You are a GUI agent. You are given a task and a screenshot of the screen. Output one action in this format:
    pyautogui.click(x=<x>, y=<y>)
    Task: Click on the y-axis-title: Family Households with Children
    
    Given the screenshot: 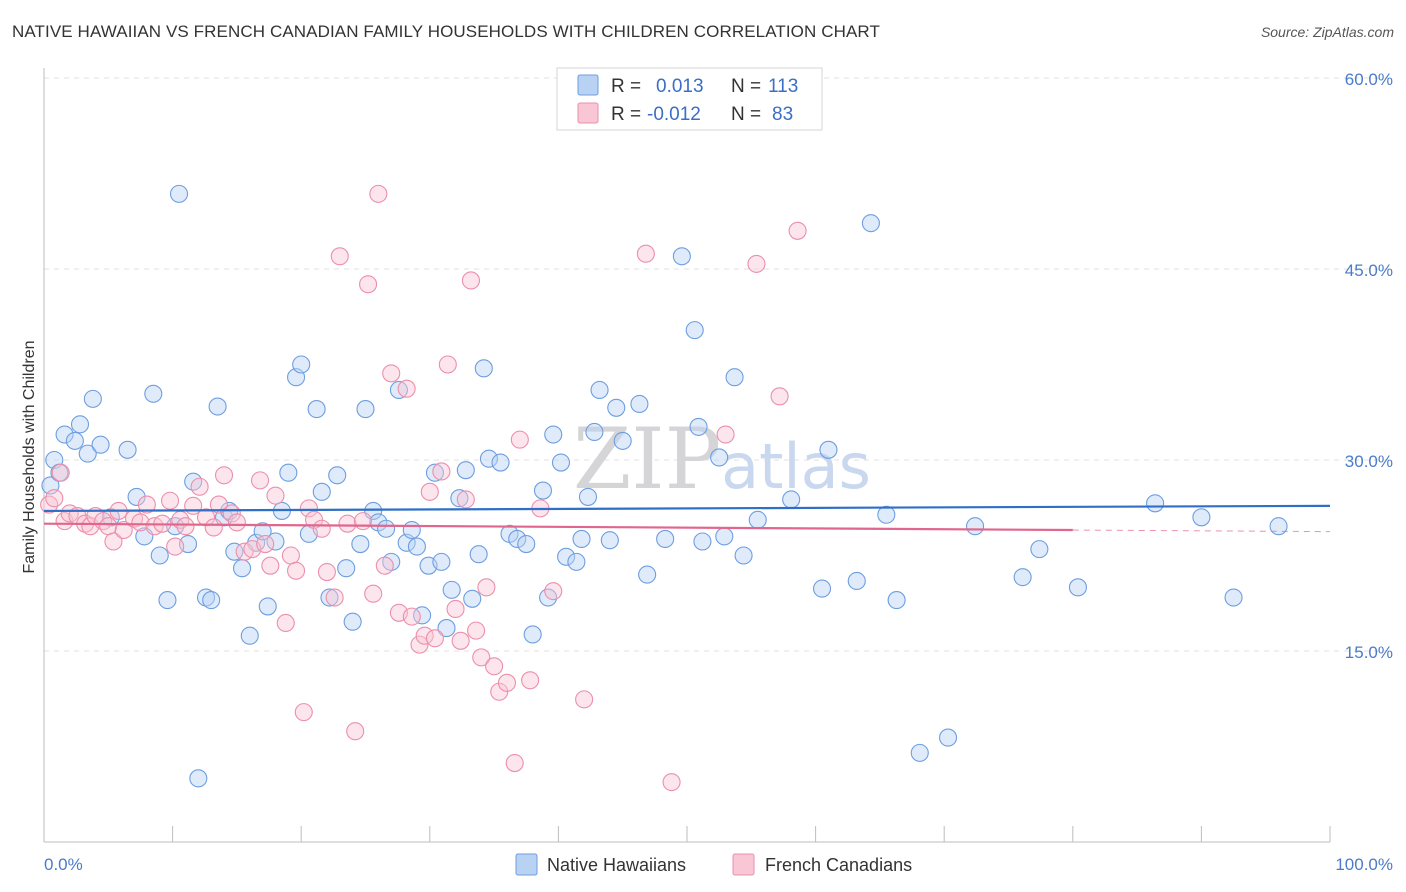 What is the action you would take?
    pyautogui.click(x=29, y=457)
    